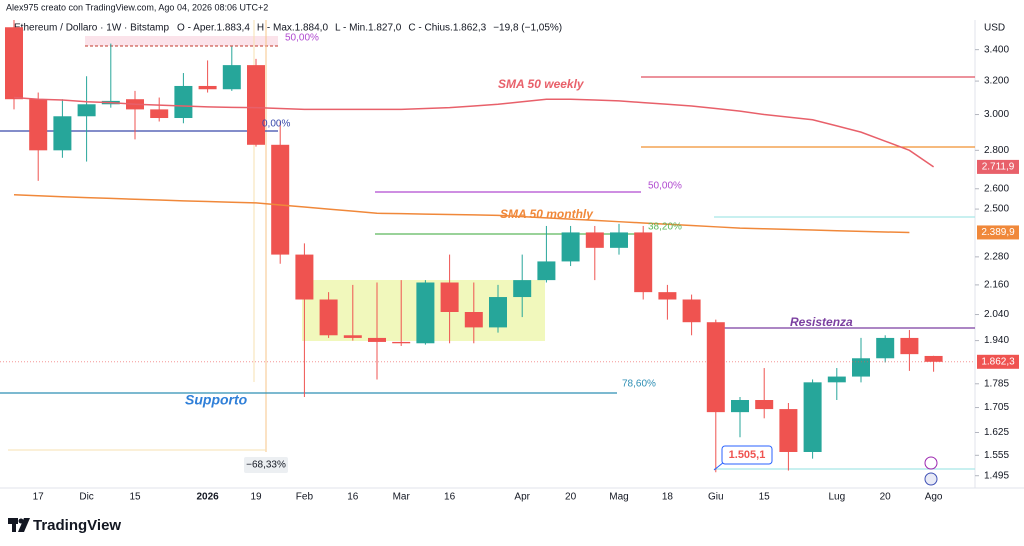 This screenshot has width=1024, height=546. I want to click on tradingview-logo: TradingView, so click(64, 525).